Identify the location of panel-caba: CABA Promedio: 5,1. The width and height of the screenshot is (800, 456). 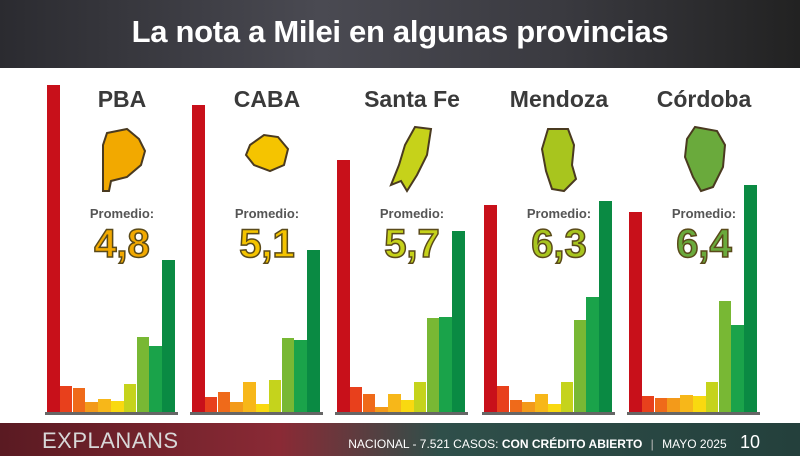
(260, 247).